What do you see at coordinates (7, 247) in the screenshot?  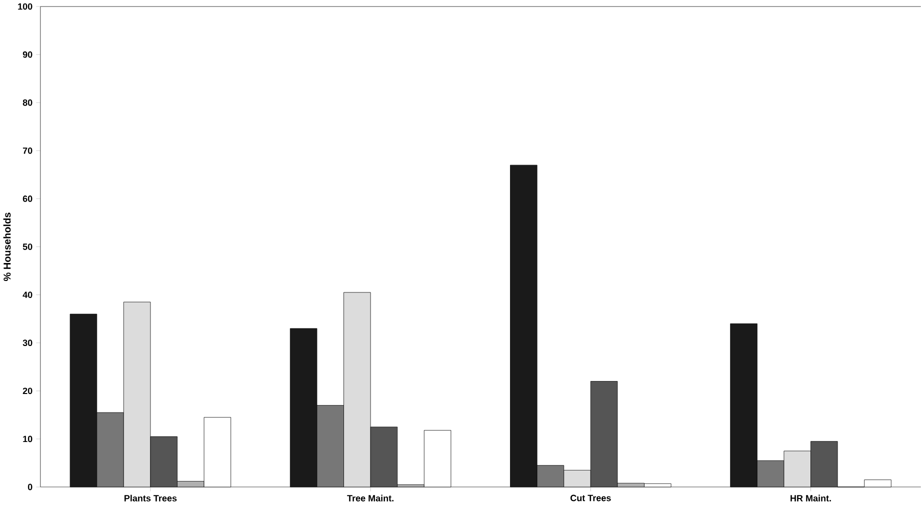 I see `y-axis-title: % Households` at bounding box center [7, 247].